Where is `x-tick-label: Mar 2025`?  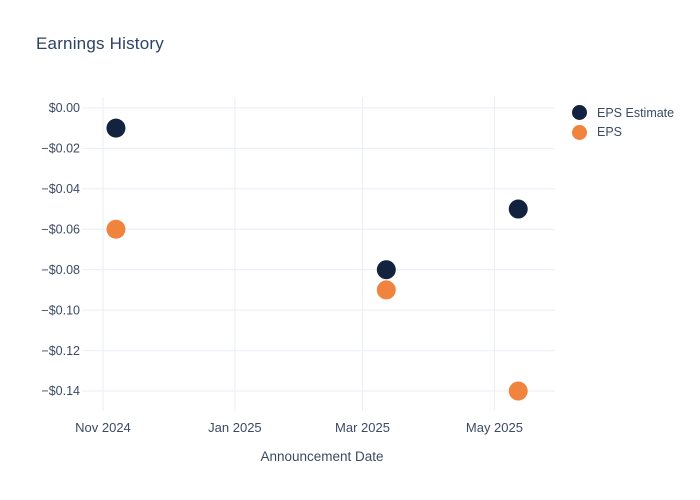 x-tick-label: Mar 2025 is located at coordinates (362, 427).